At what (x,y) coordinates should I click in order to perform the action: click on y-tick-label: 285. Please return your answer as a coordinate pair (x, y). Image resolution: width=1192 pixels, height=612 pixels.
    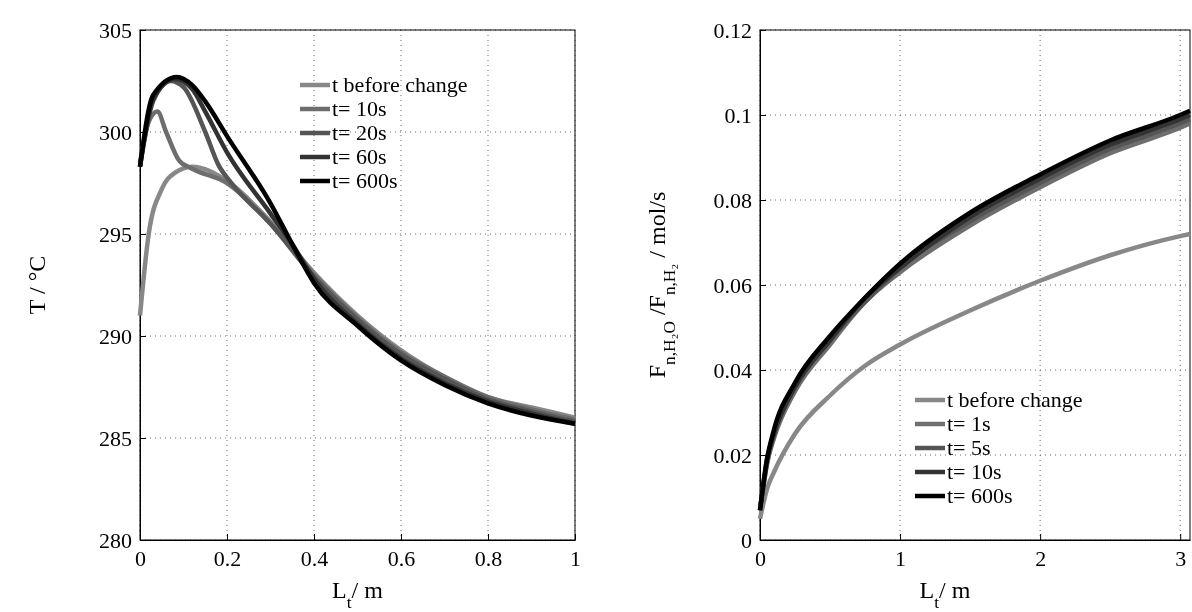
    Looking at the image, I should click on (115, 438).